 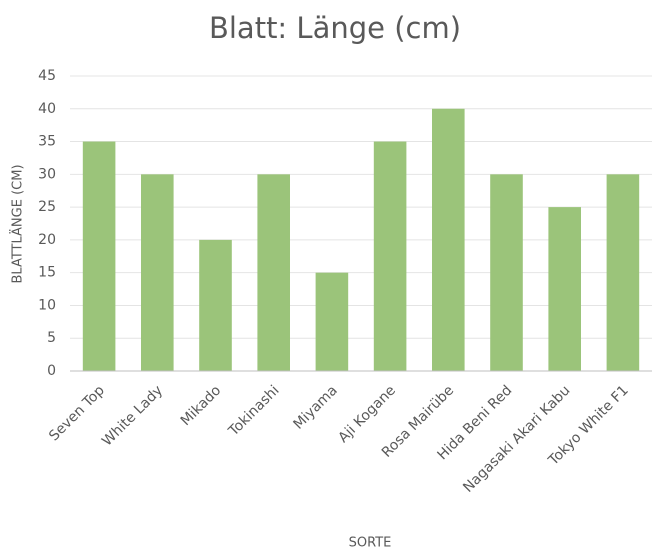 What do you see at coordinates (201, 406) in the screenshot?
I see `x-tick-label: Mikado` at bounding box center [201, 406].